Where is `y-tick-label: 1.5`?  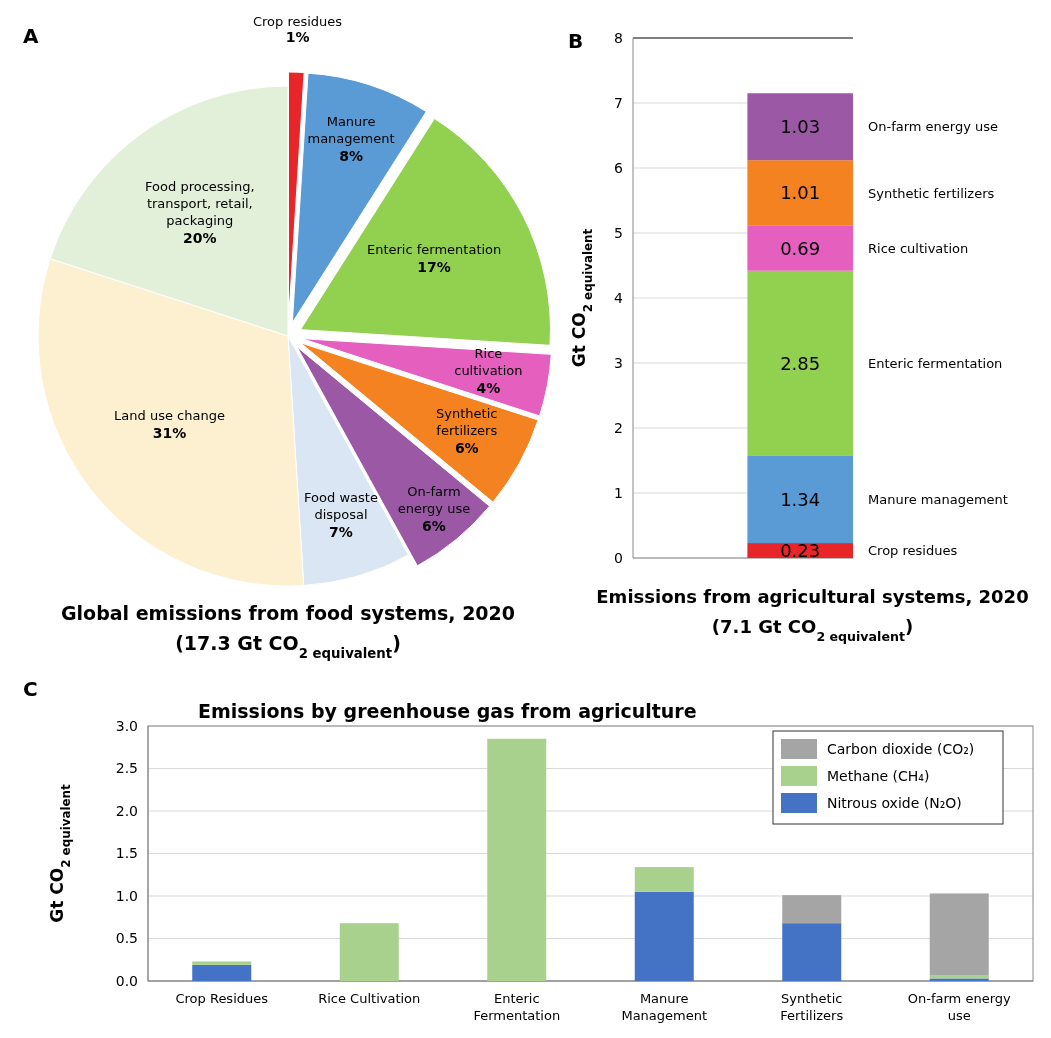 y-tick-label: 1.5 is located at coordinates (126, 853).